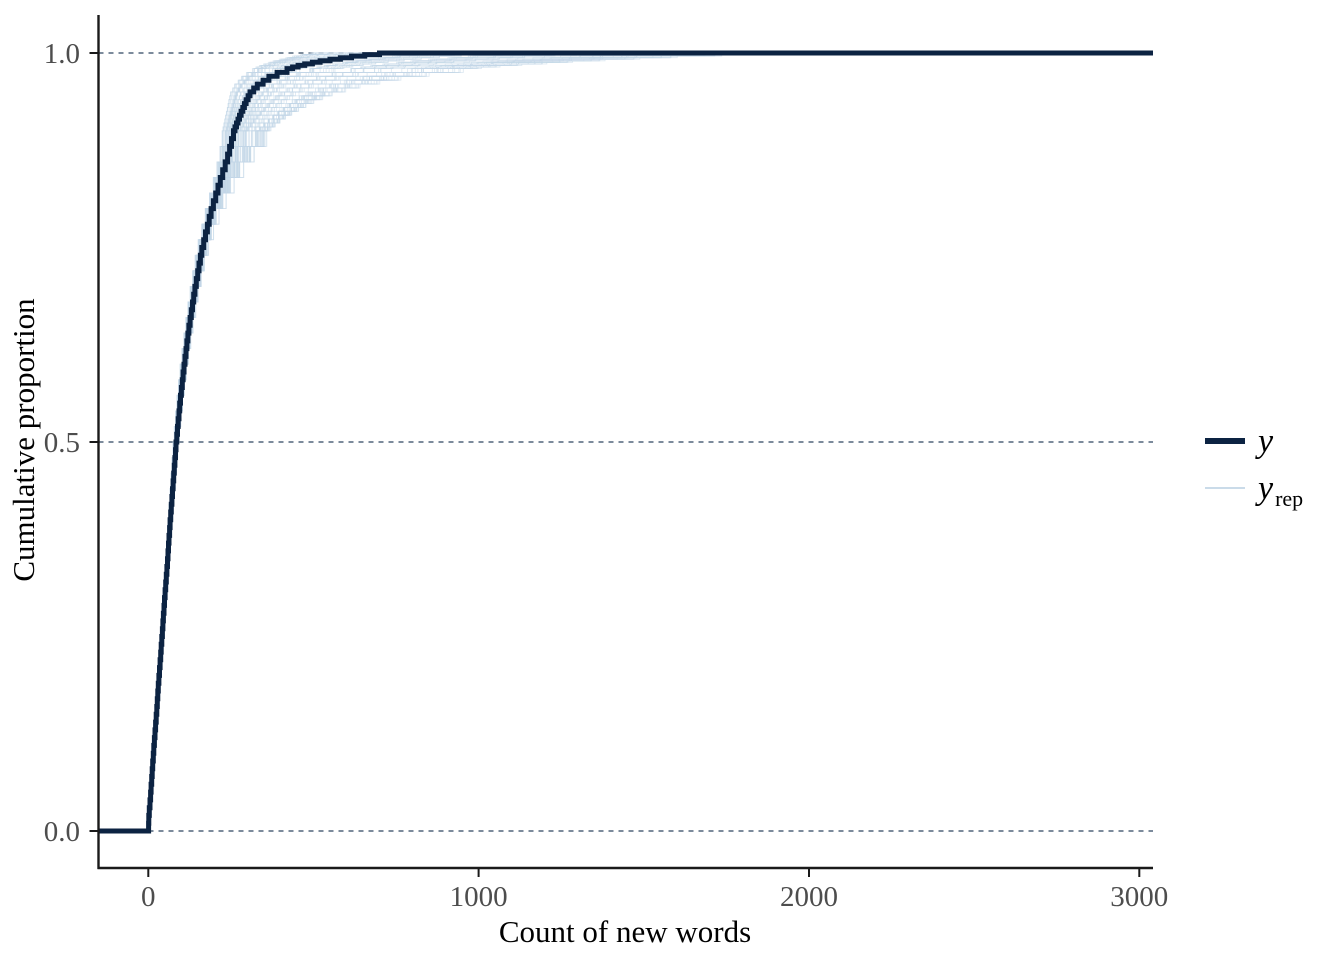 The image size is (1344, 960). Describe the element at coordinates (62, 54) in the screenshot. I see `y-tick-label-2: 1.0` at that location.